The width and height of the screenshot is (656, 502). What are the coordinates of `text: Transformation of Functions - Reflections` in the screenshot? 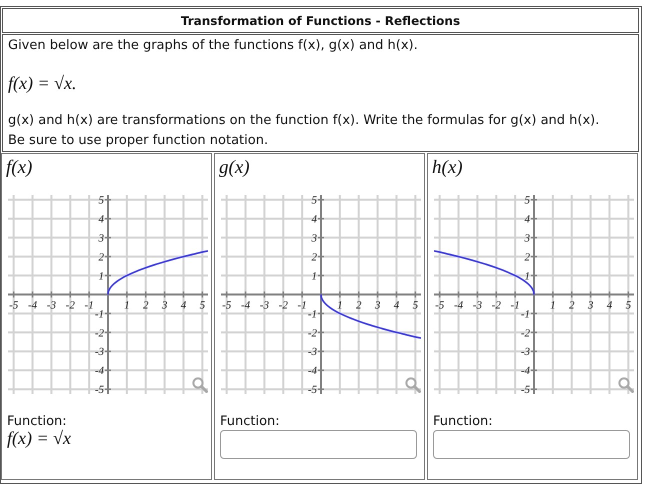 It's located at (320, 21).